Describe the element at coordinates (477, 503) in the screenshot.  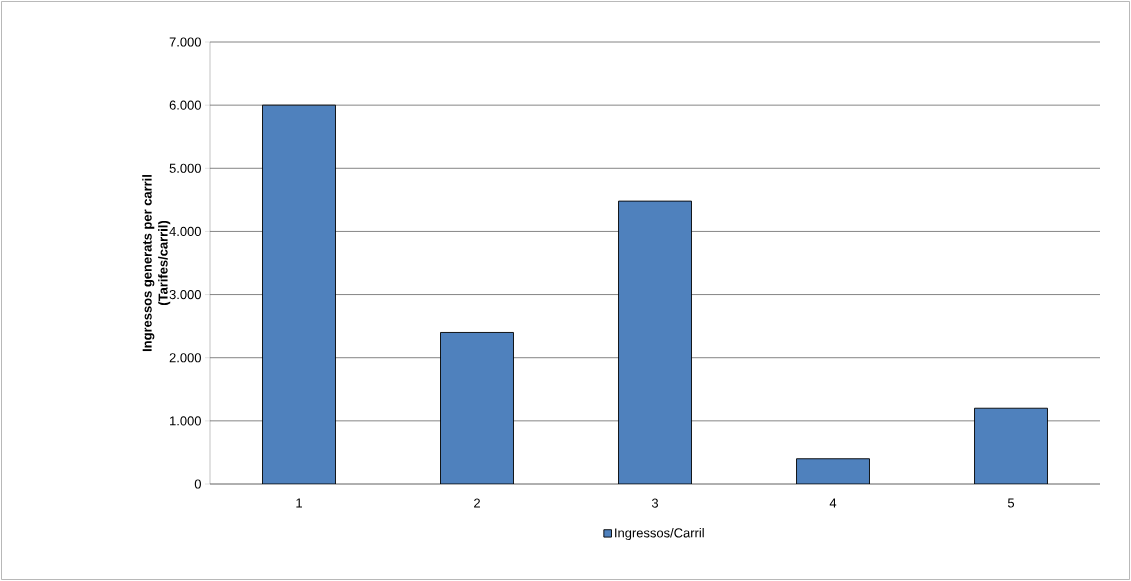
I see `x-tick-label: 2` at that location.